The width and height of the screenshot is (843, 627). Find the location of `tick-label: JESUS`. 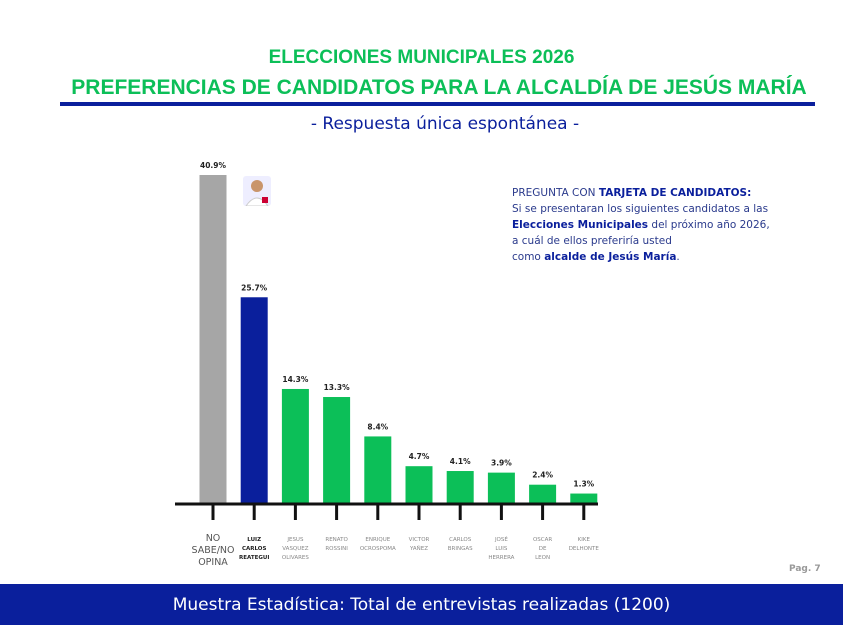

tick-label: JESUS is located at coordinates (295, 540).